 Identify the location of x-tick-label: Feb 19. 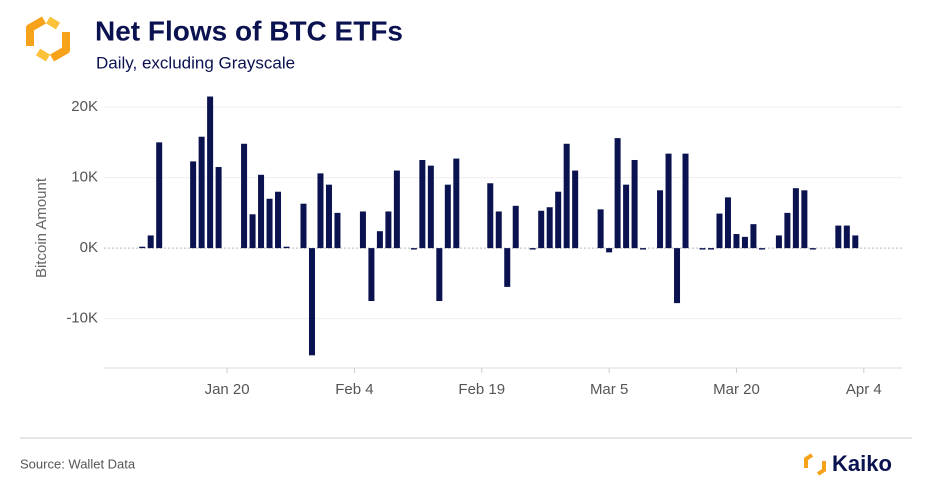
(481, 389).